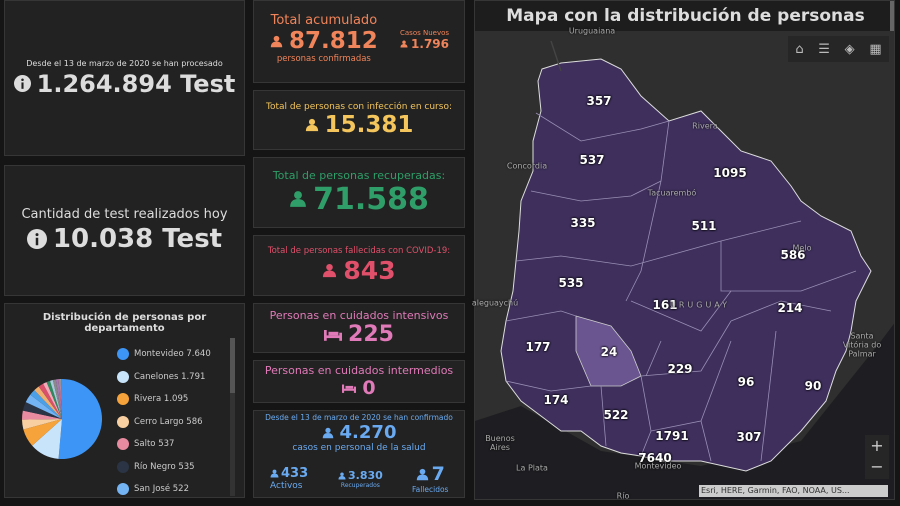 This screenshot has height=506, width=900. Describe the element at coordinates (616, 415) in the screenshot. I see `department-count-label: 522` at that location.